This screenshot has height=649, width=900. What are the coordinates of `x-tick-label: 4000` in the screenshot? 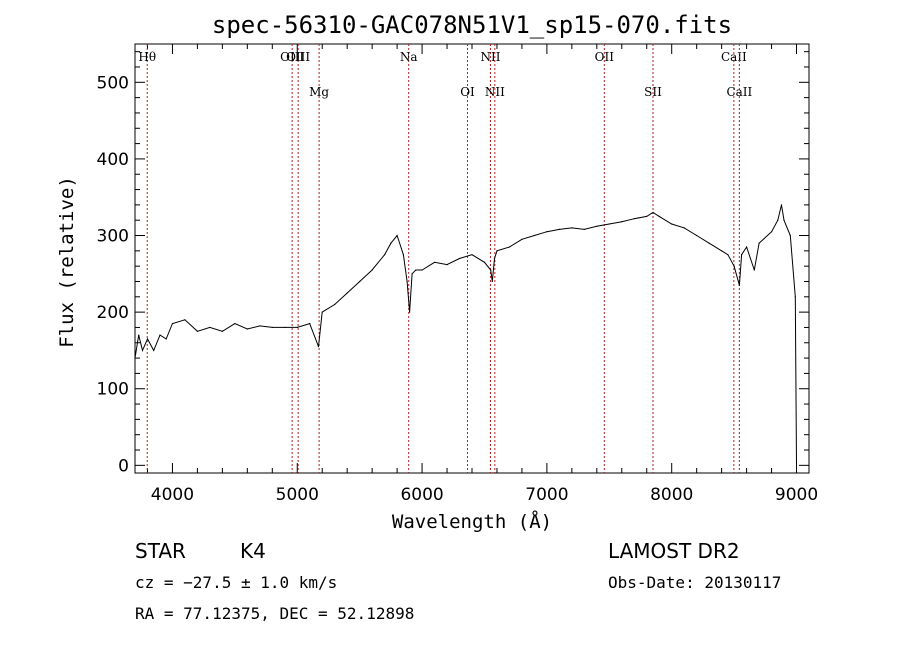 It's located at (172, 495).